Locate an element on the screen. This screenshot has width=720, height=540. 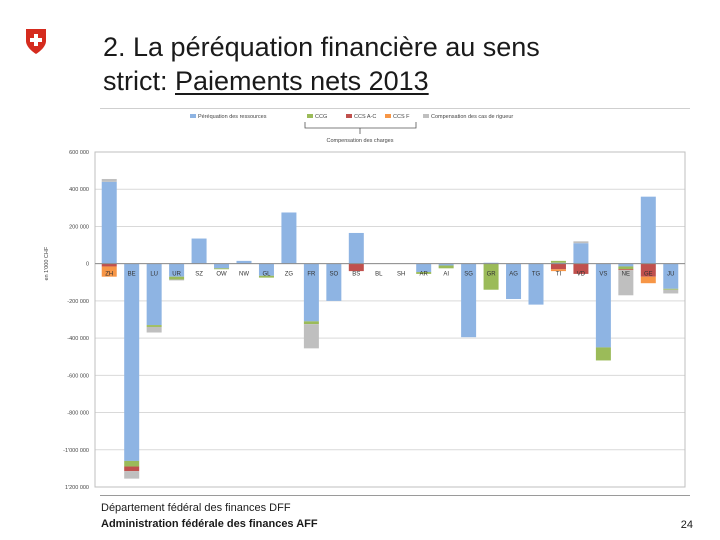
y-tick-label: 200 000 is located at coordinates (79, 227).